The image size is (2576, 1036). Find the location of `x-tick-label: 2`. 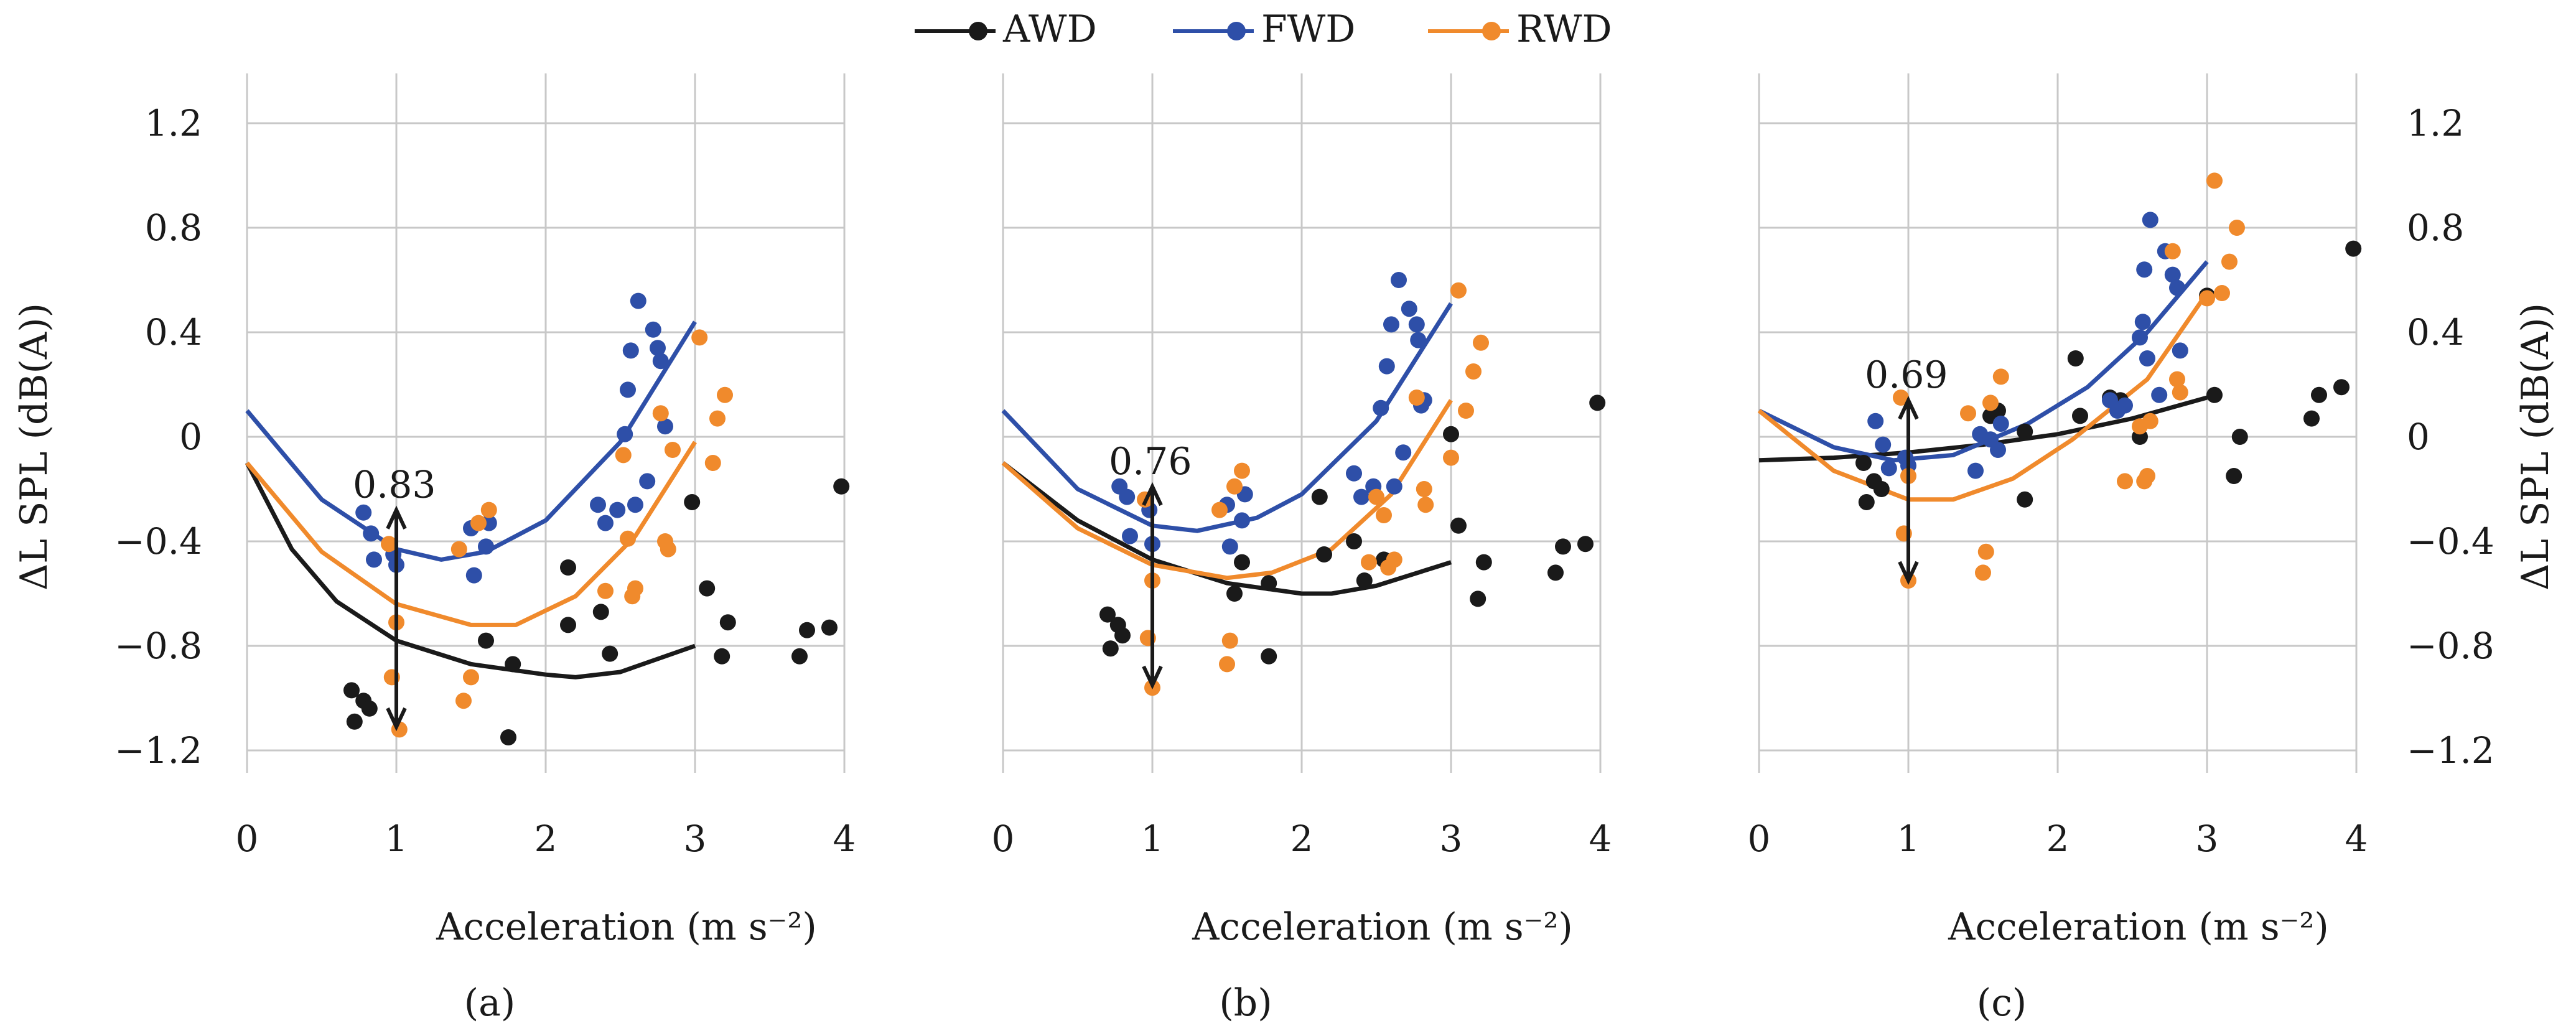

x-tick-label: 2 is located at coordinates (2058, 839).